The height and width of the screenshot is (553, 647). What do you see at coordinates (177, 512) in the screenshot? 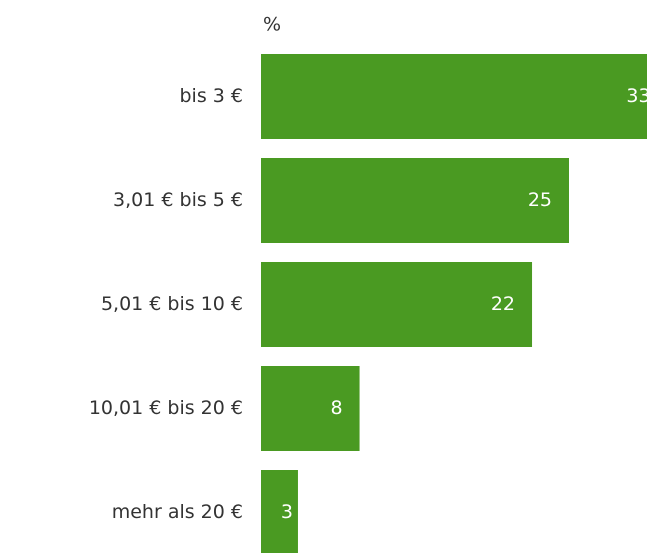
I see `category-label: mehr als 20 €` at bounding box center [177, 512].